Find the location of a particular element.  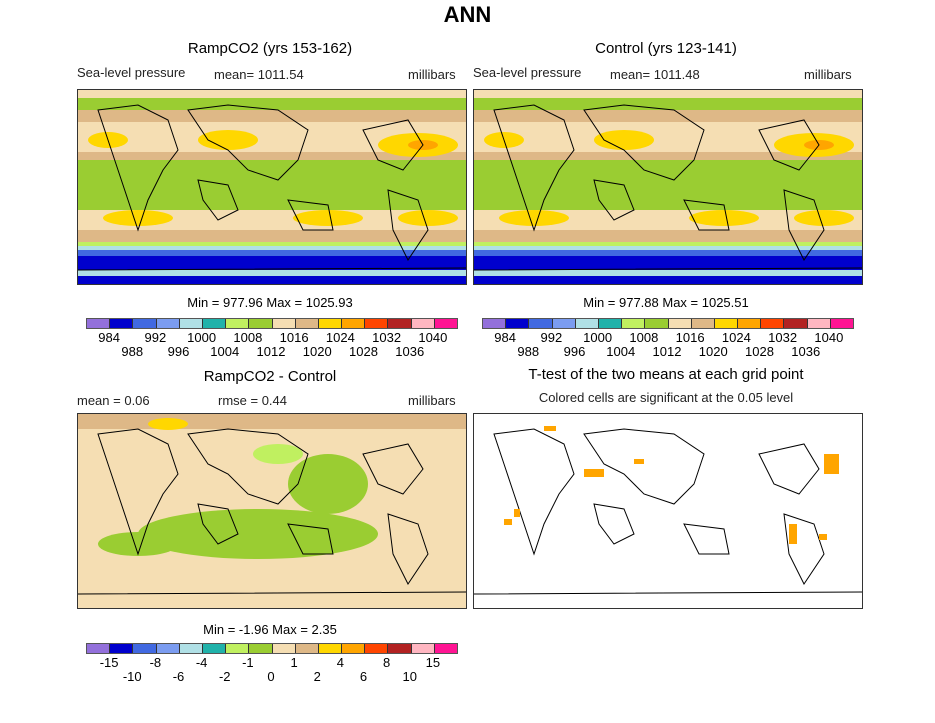

ttest-map is located at coordinates (668, 511).